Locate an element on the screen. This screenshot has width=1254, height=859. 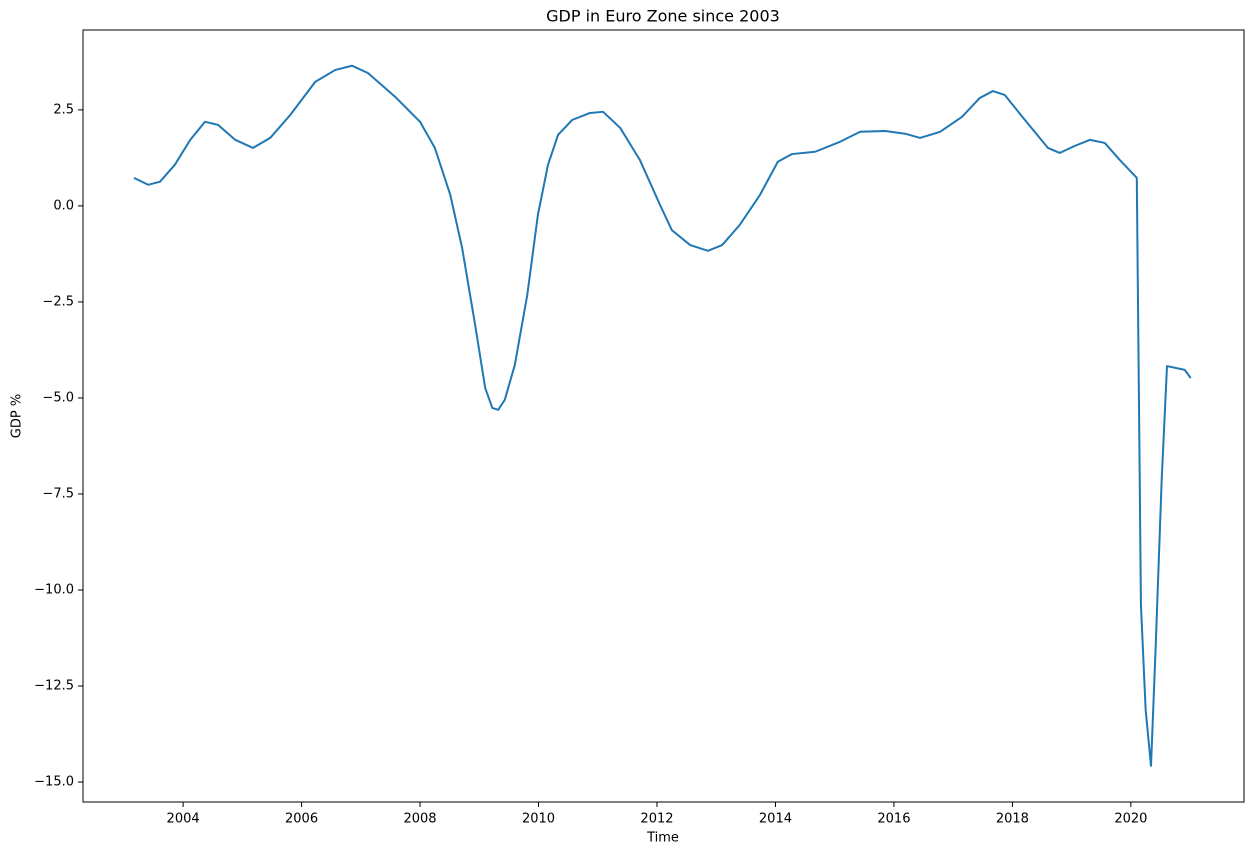
y-axis-label: GDP % is located at coordinates (17, 416).